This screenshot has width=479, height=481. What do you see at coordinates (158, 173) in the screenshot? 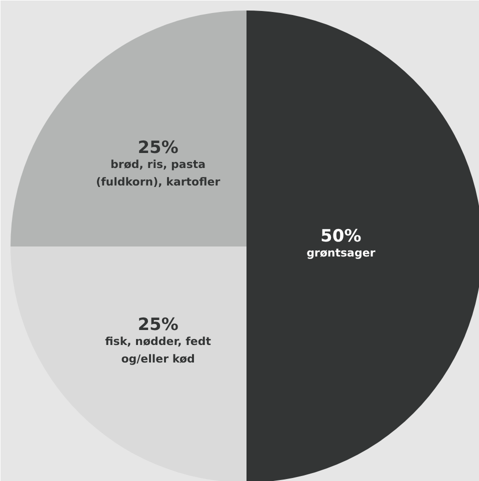
I see `slice-label: brød, ris, pasta (fuldkorn), kartofler` at bounding box center [158, 173].